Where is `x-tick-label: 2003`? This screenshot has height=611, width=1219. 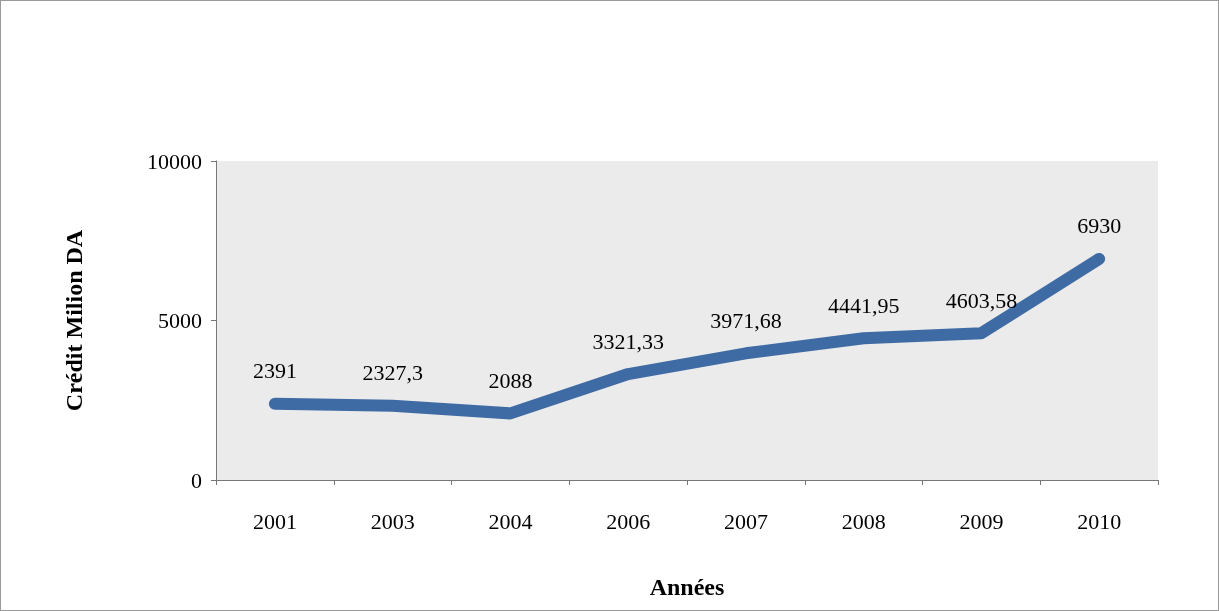
x-tick-label: 2003 is located at coordinates (392, 521).